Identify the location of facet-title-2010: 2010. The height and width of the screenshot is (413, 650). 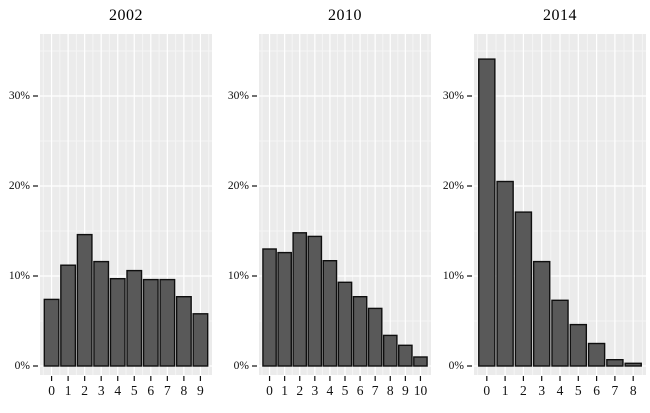
(345, 15).